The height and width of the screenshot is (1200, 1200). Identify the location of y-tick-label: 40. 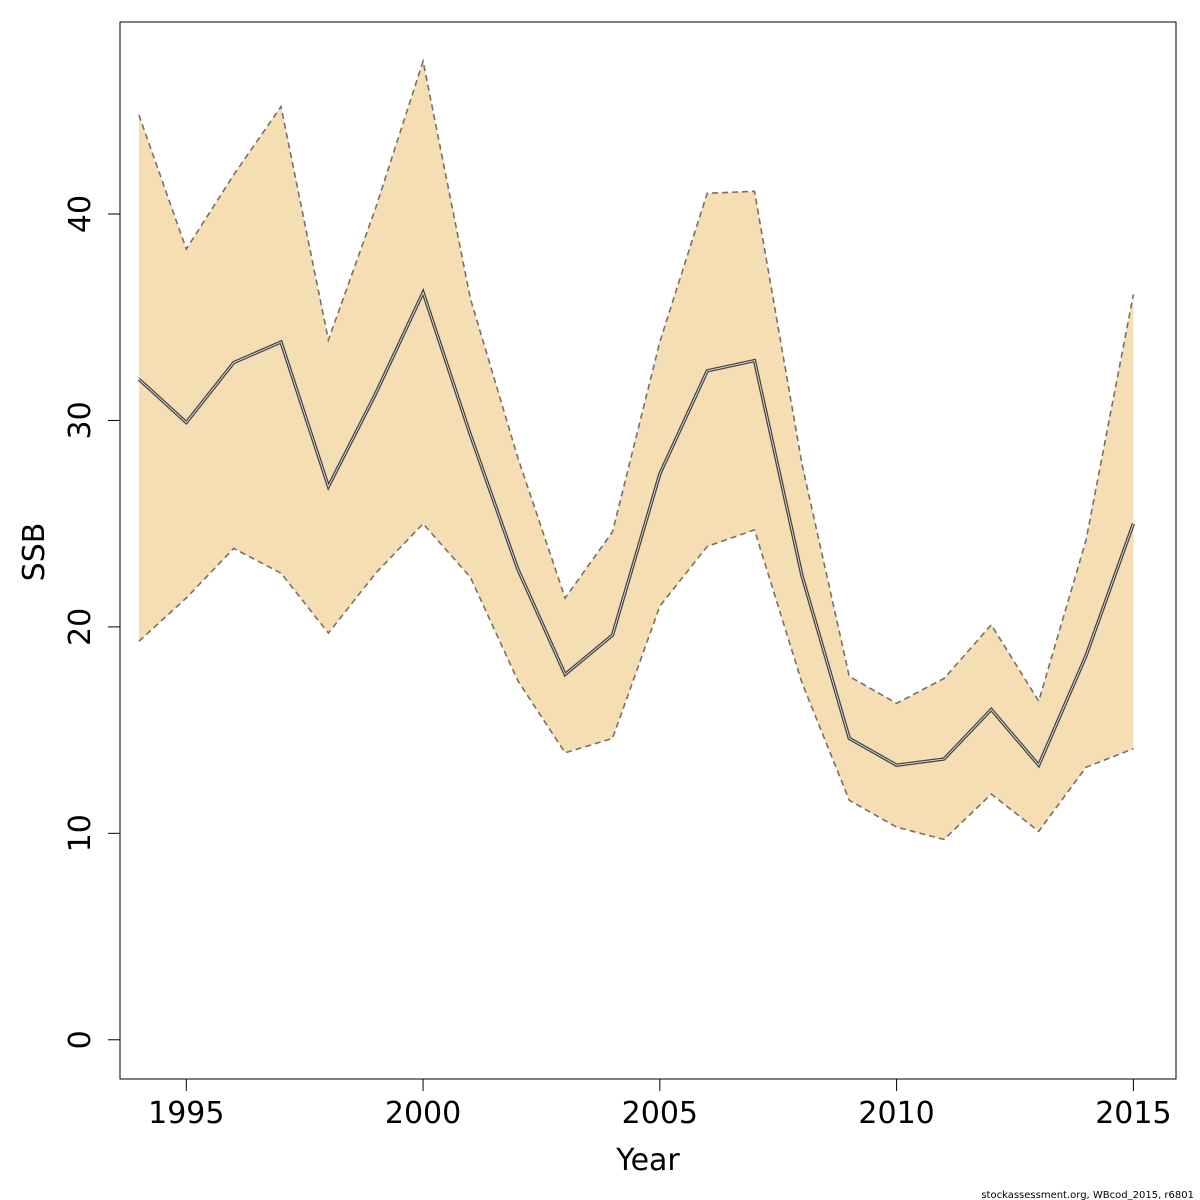
(80, 214).